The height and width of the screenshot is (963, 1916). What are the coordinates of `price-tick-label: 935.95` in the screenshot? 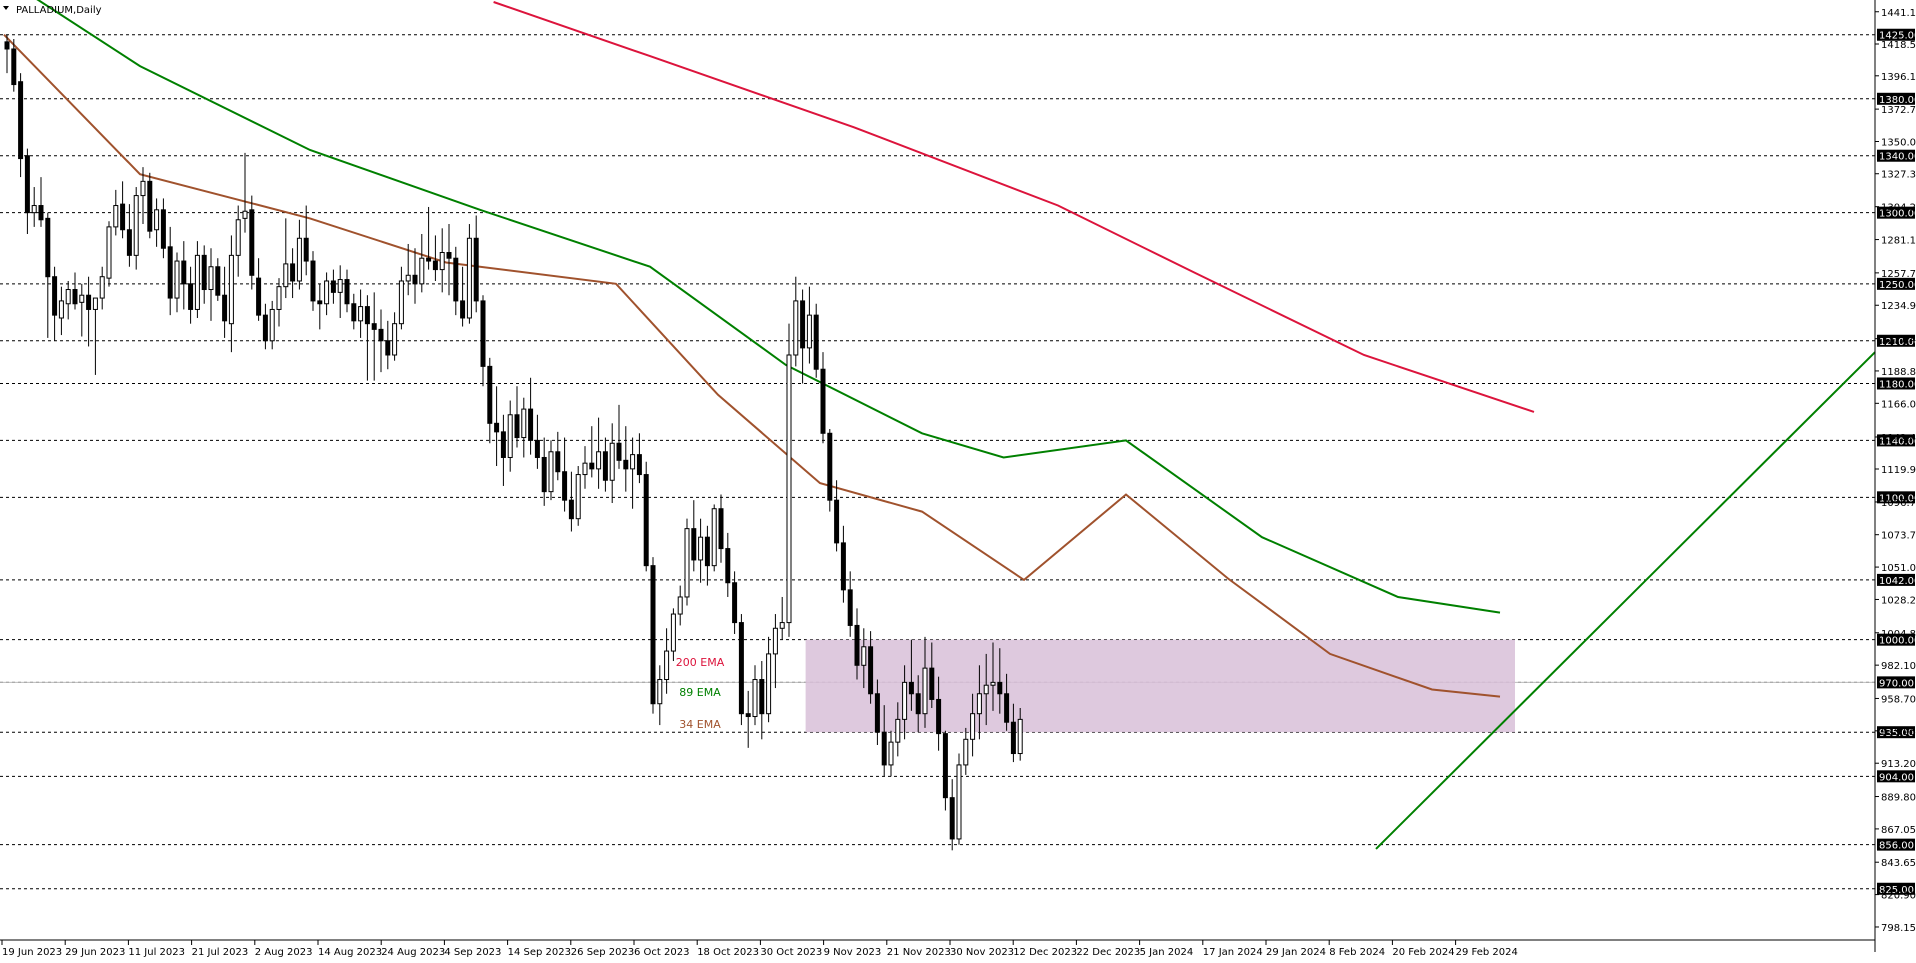 It's located at (1898, 732).